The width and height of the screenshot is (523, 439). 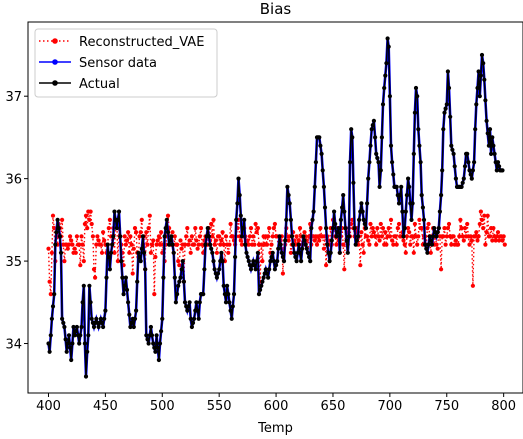 I want to click on legend-box, so click(x=126, y=63).